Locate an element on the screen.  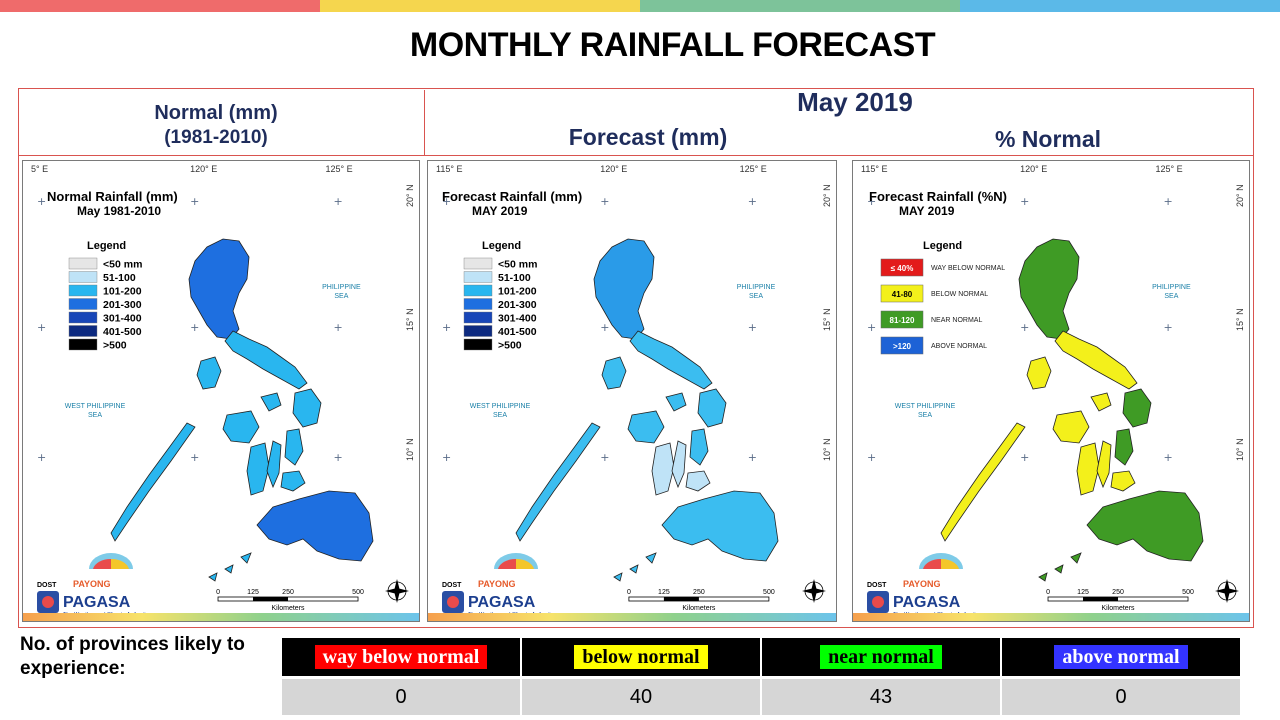
logo-dost: DOST is located at coordinates (47, 585).